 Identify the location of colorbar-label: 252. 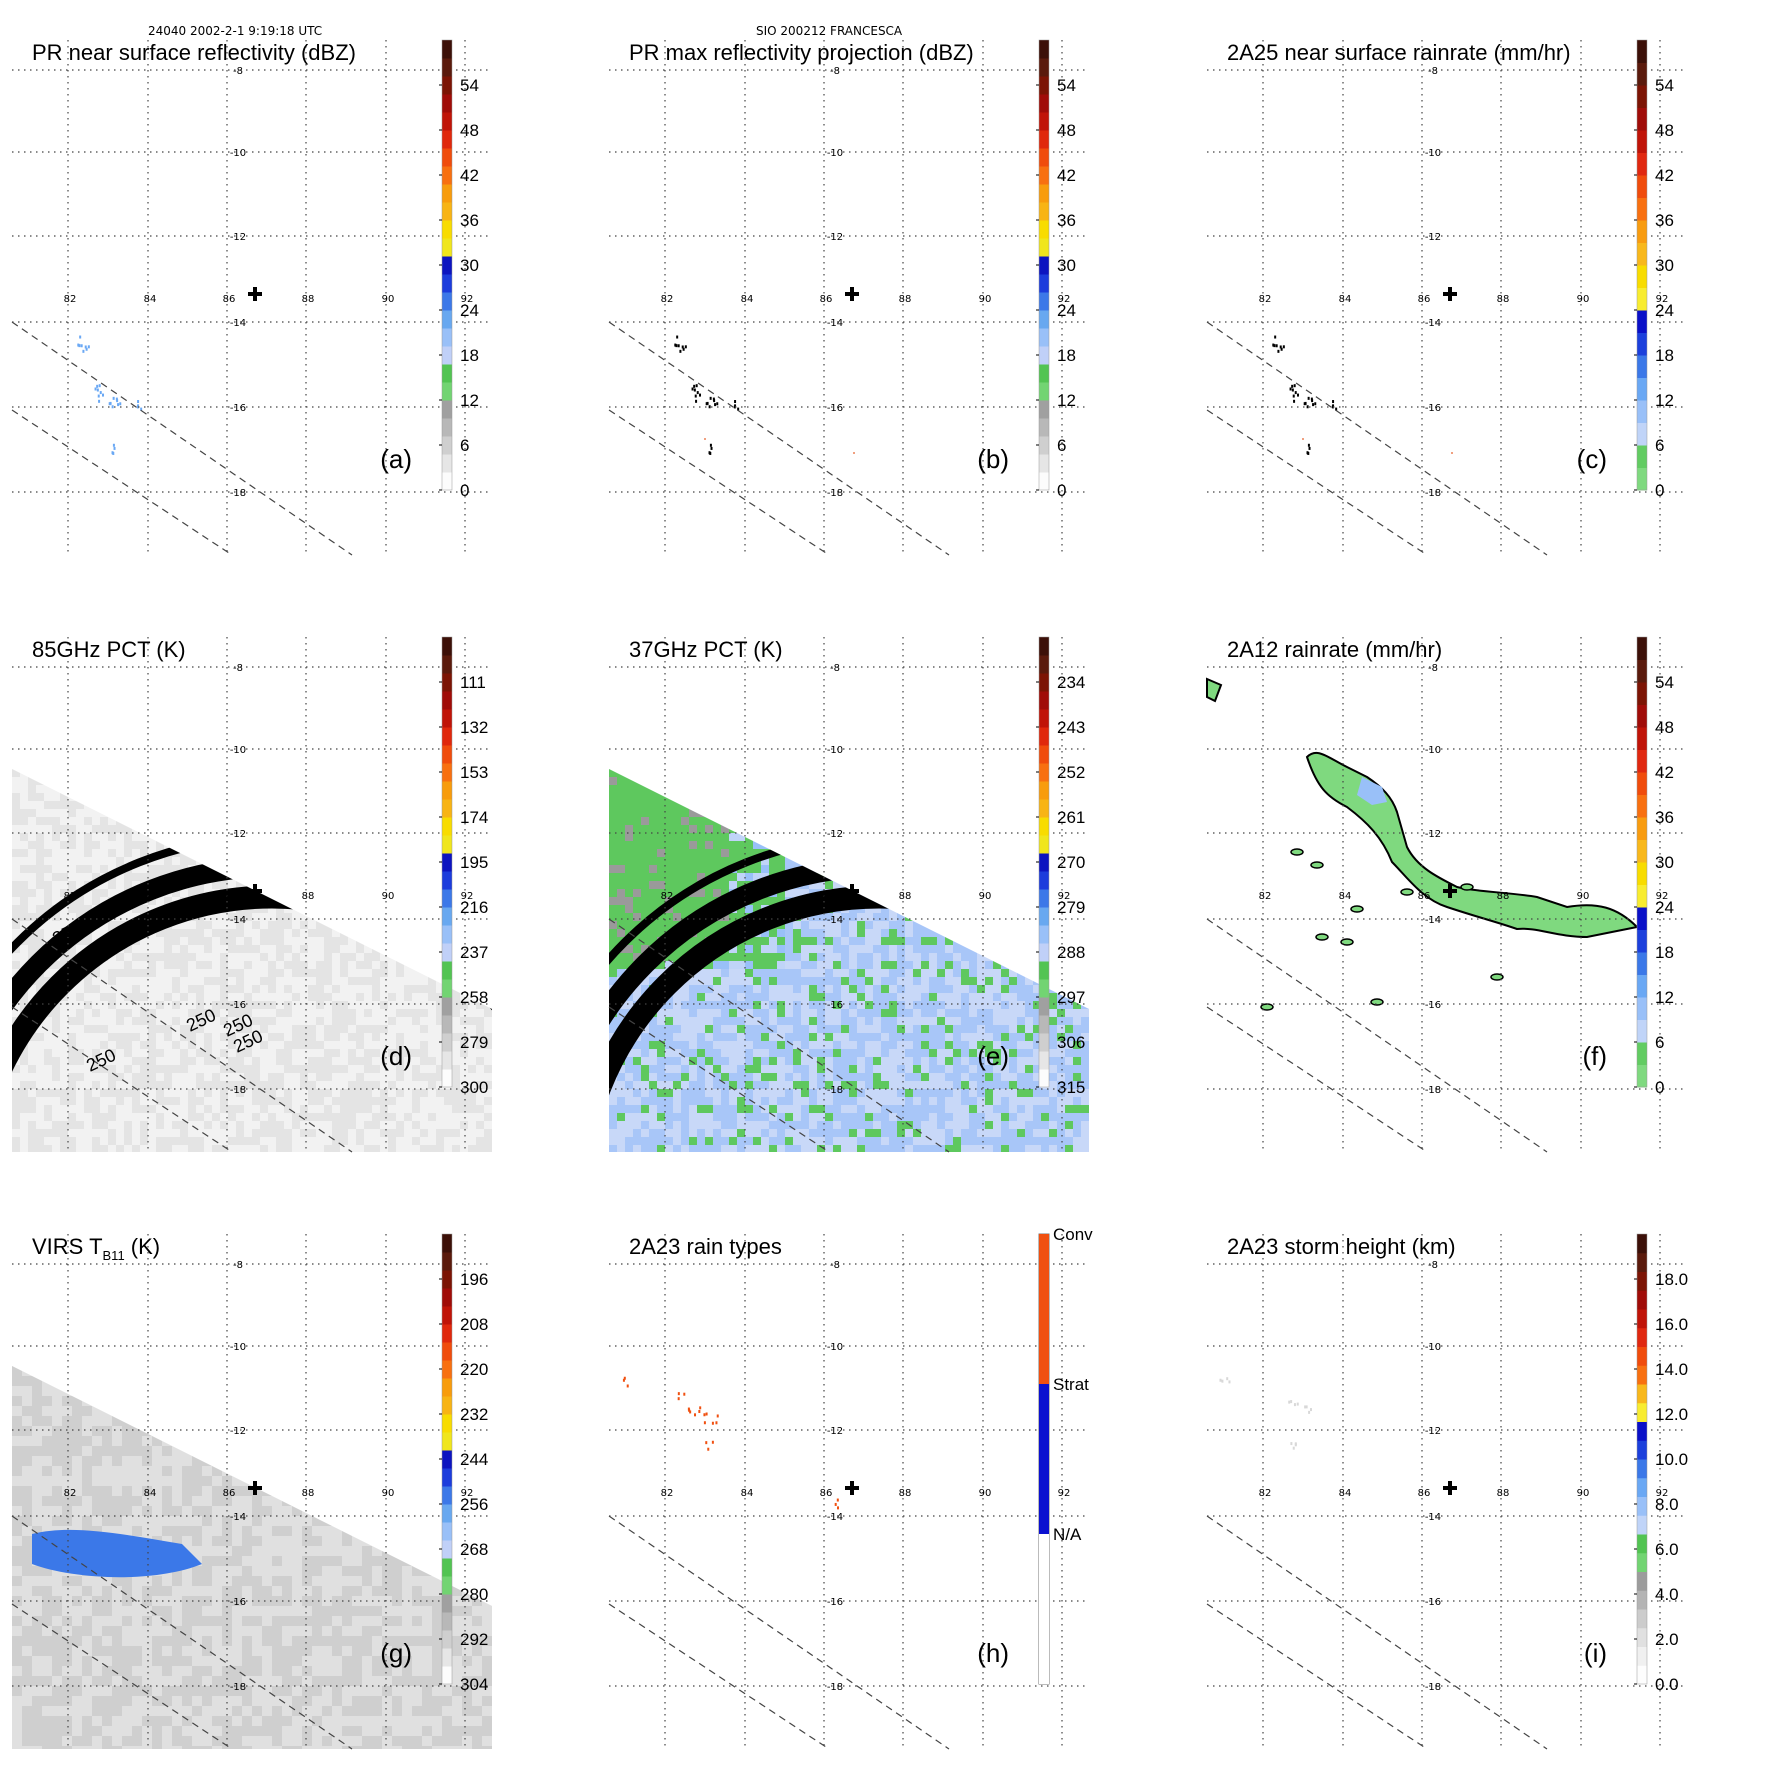
(1071, 772).